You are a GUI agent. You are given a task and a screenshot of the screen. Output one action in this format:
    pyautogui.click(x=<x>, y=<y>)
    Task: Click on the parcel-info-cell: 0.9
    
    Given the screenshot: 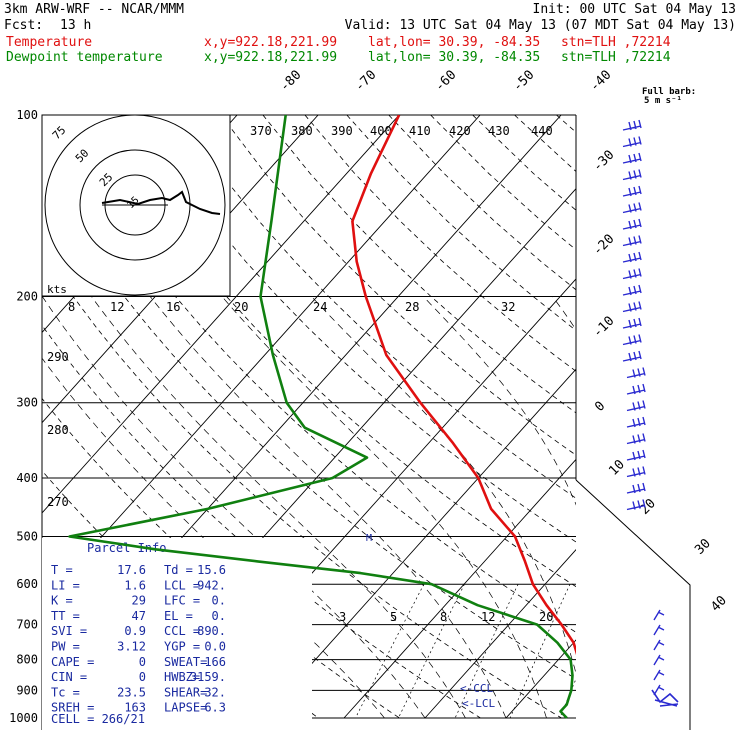 What is the action you would take?
    pyautogui.click(x=135, y=631)
    